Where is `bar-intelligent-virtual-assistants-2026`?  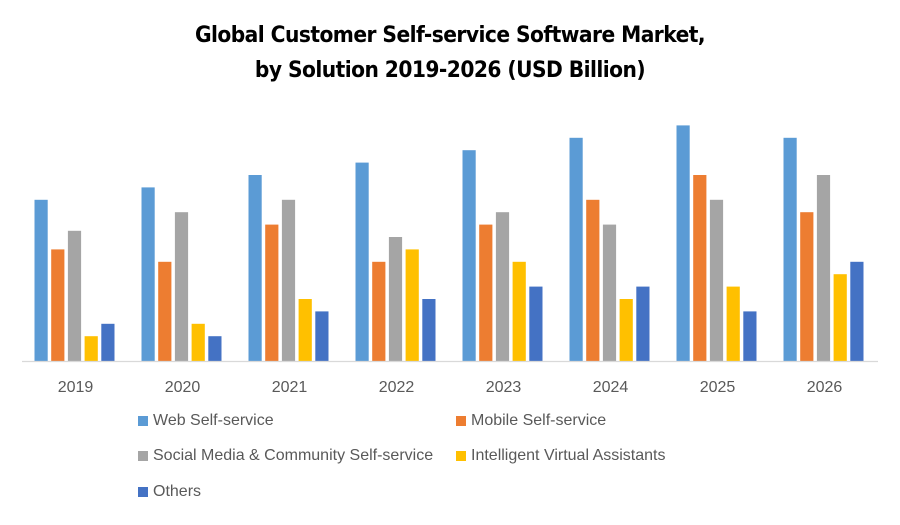 bar-intelligent-virtual-assistants-2026 is located at coordinates (840, 317).